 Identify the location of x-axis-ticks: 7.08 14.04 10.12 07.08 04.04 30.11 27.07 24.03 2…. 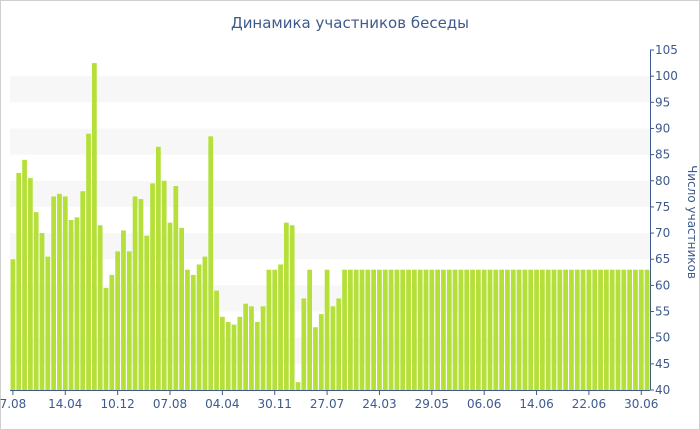
(329, 400).